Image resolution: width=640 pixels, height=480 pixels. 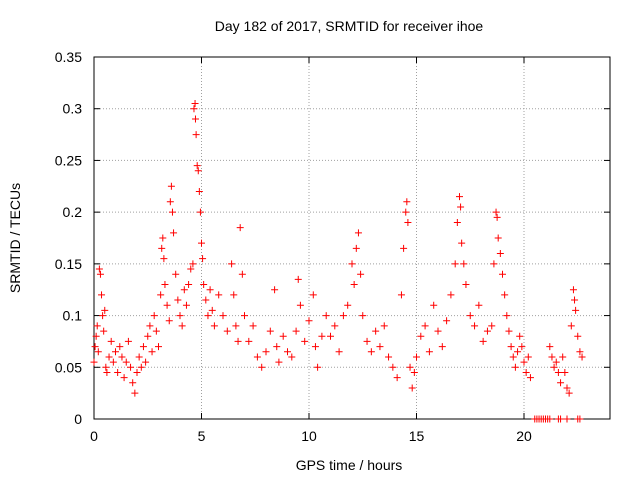 What do you see at coordinates (524, 436) in the screenshot?
I see `x-tick-label: 20` at bounding box center [524, 436].